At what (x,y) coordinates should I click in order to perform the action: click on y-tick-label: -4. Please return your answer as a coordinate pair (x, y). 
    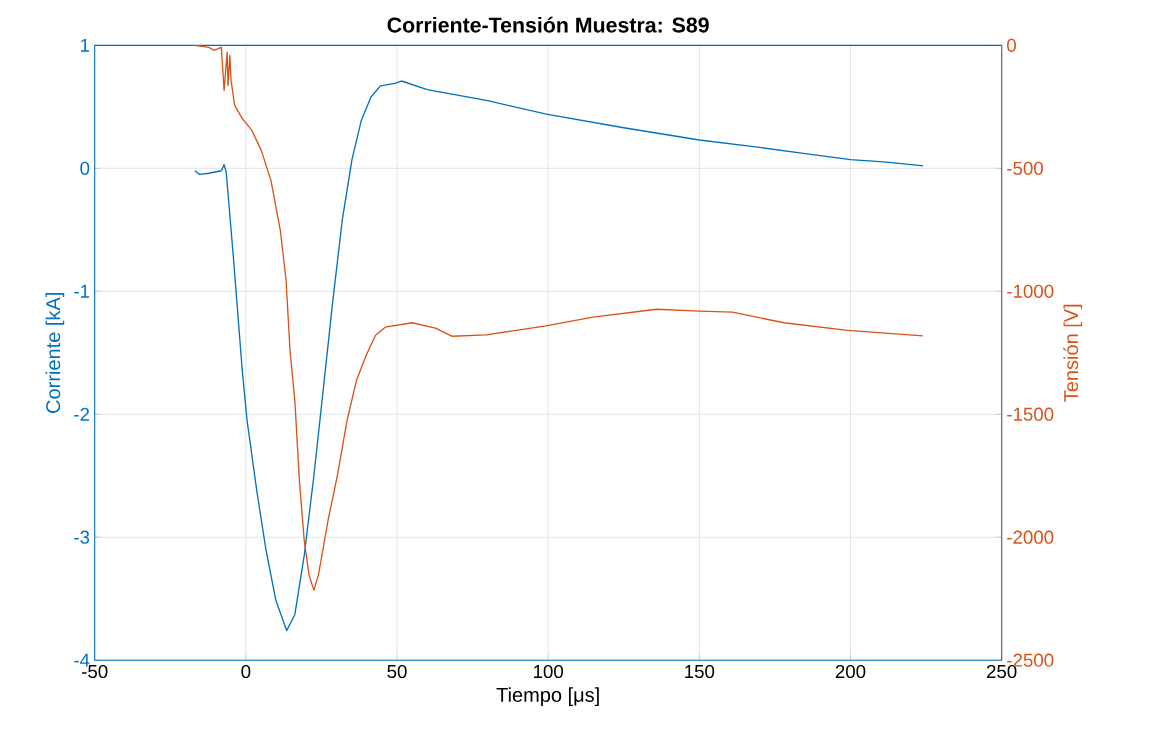
    Looking at the image, I should click on (82, 660).